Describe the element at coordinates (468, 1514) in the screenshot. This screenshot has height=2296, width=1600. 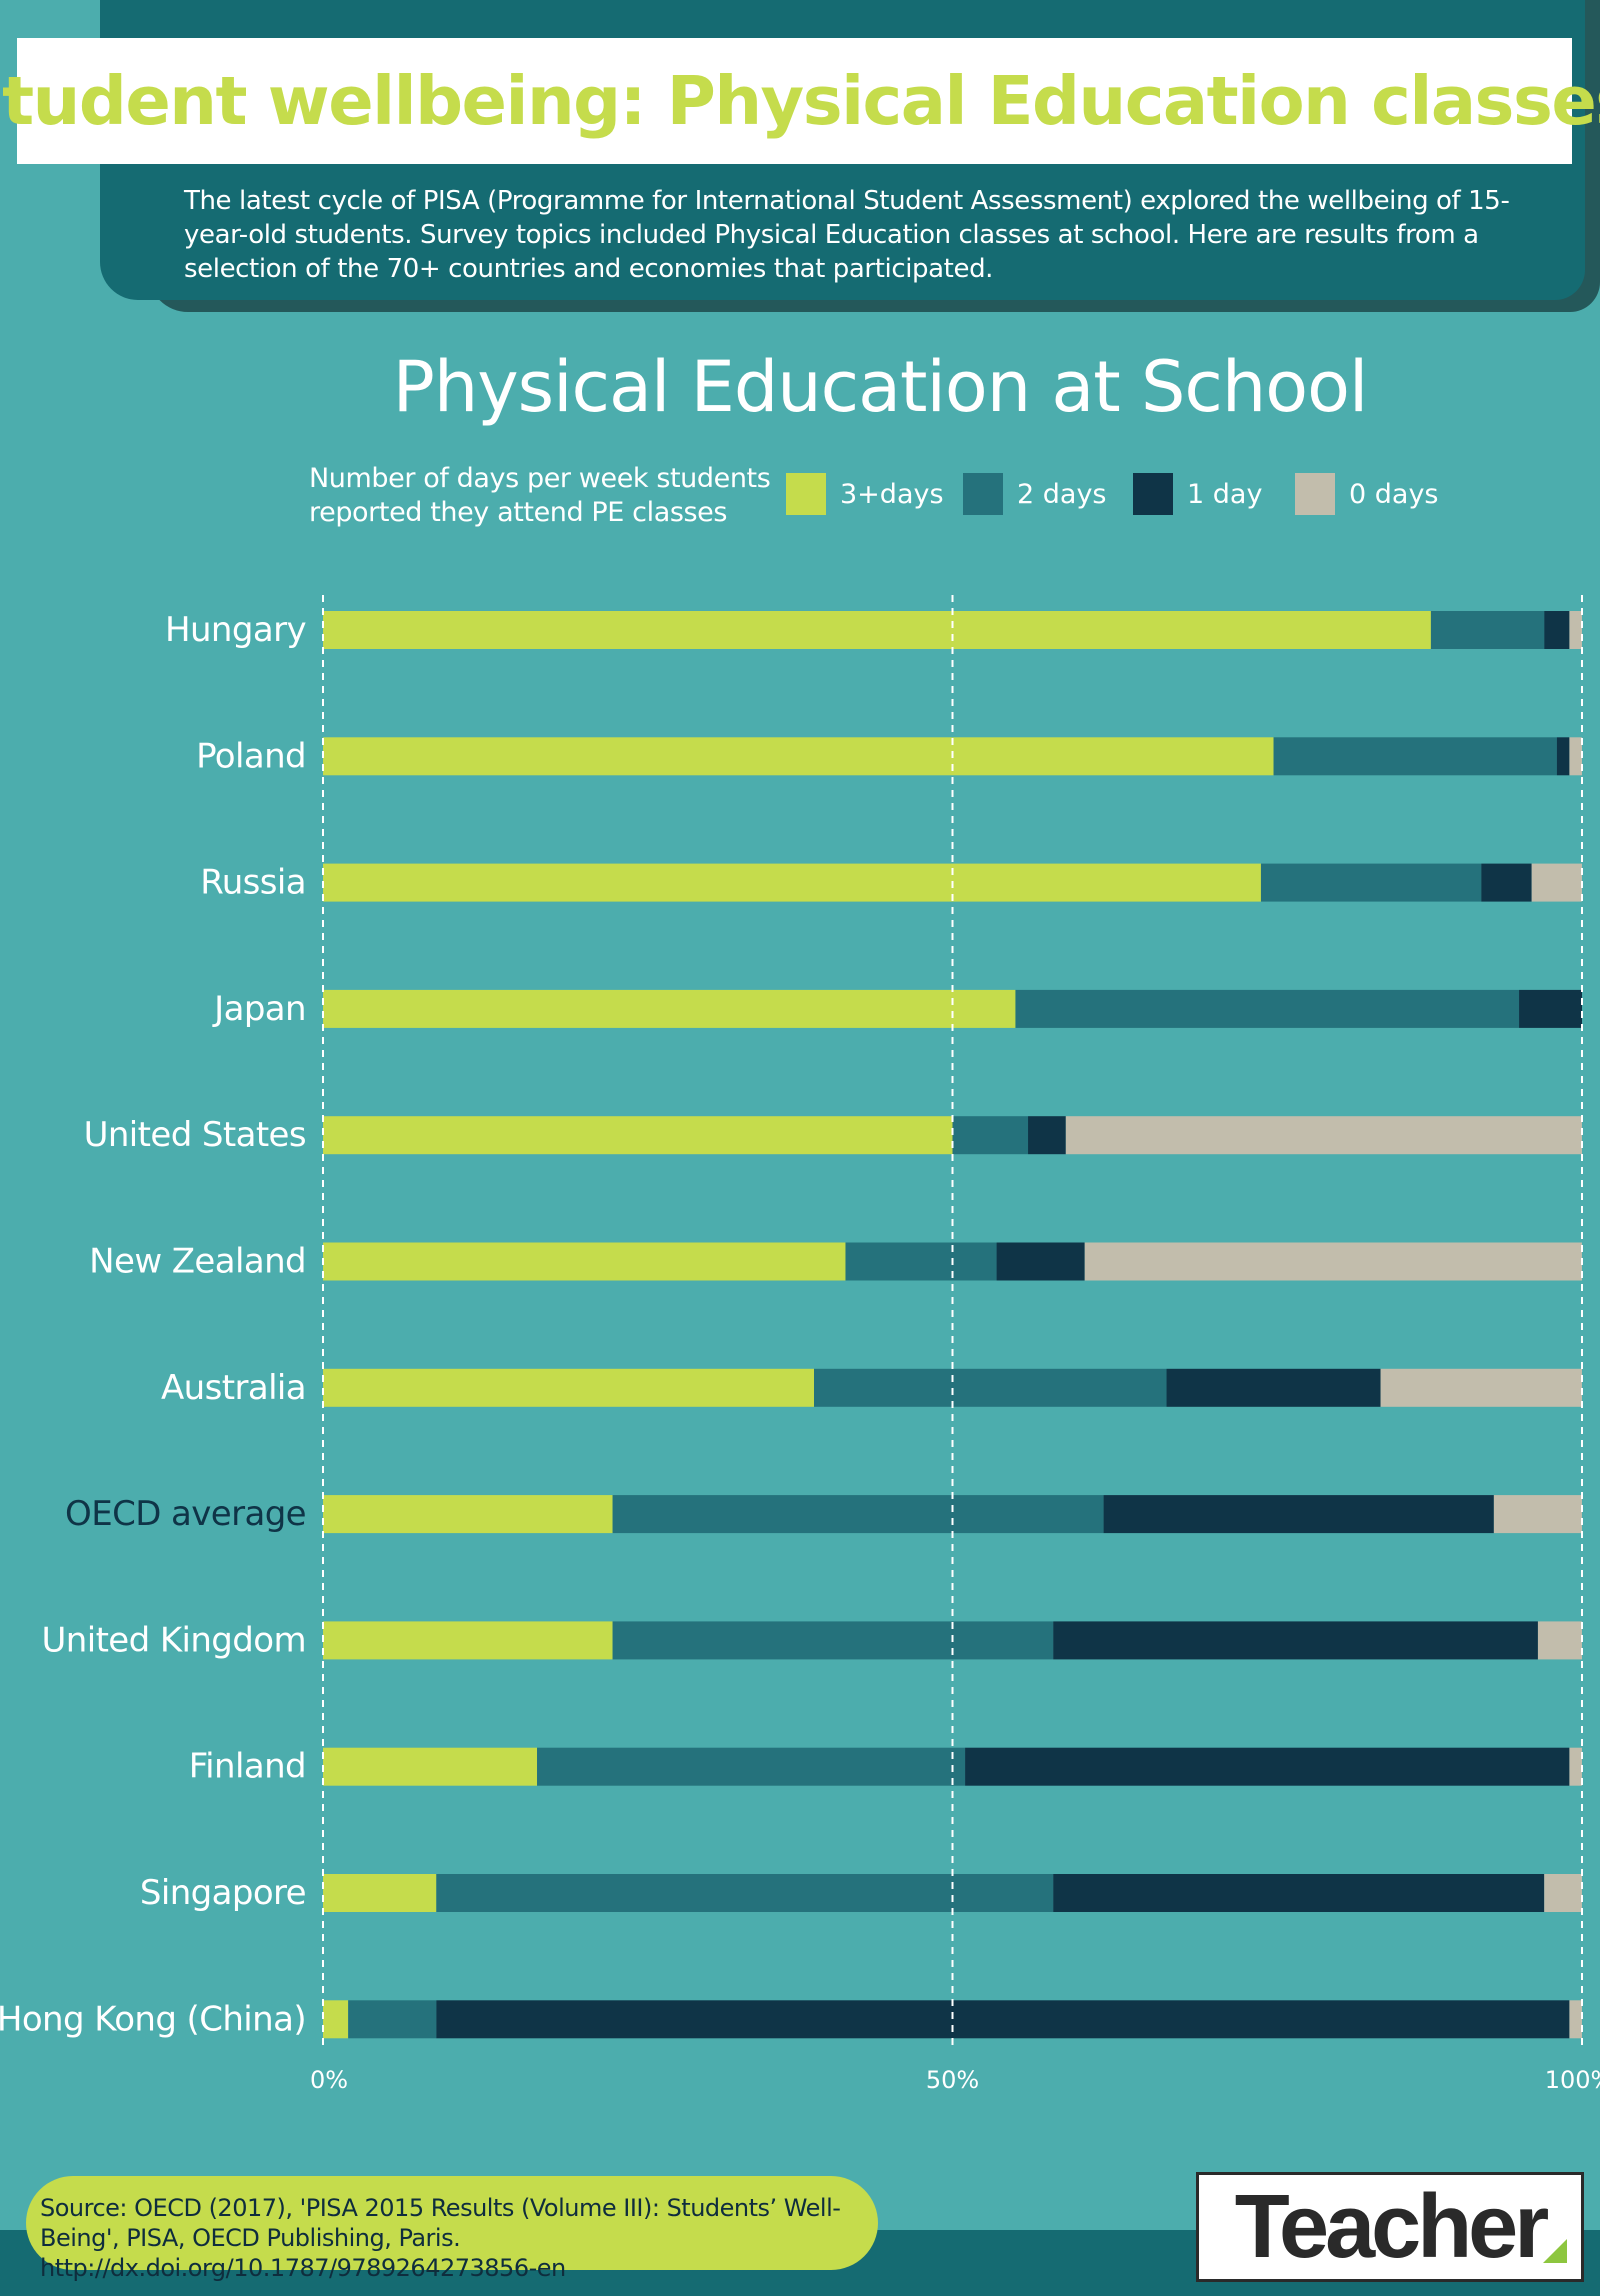
I see `bar-oecd-average-3-days` at that location.